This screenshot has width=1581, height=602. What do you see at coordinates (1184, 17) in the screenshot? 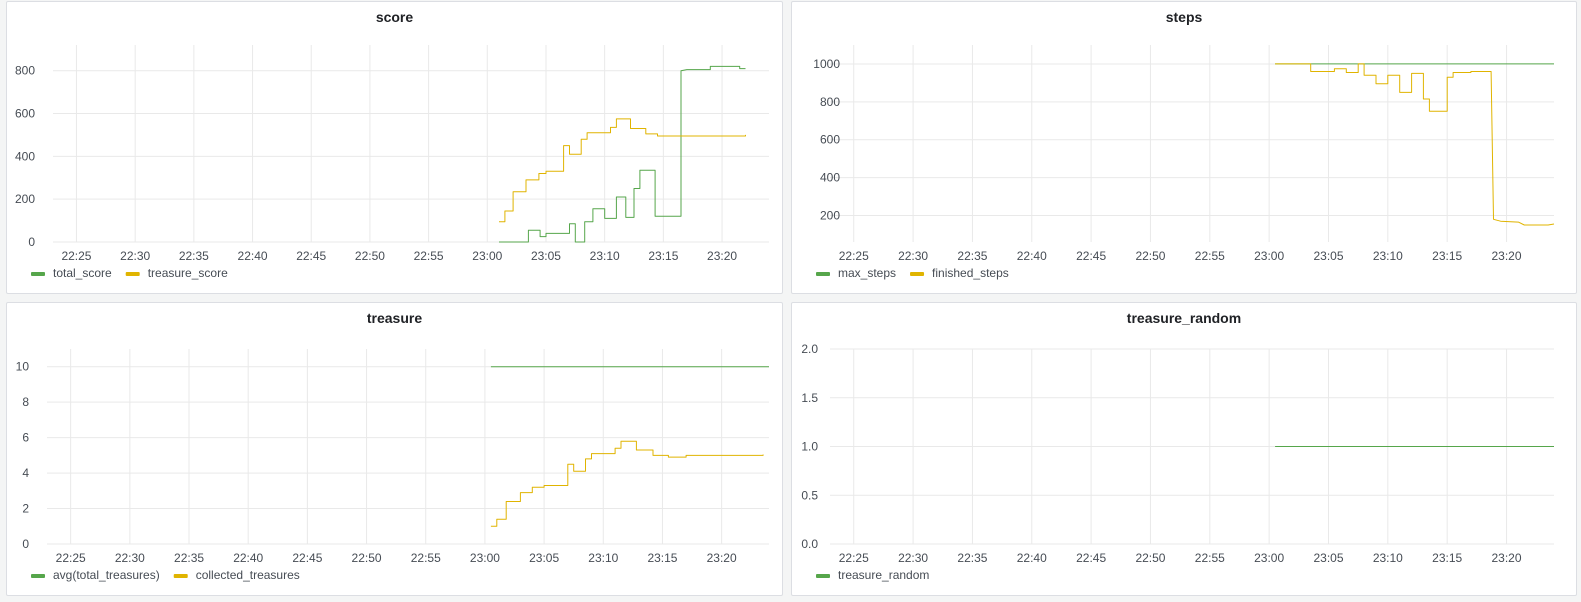
I see `panel-title: steps` at bounding box center [1184, 17].